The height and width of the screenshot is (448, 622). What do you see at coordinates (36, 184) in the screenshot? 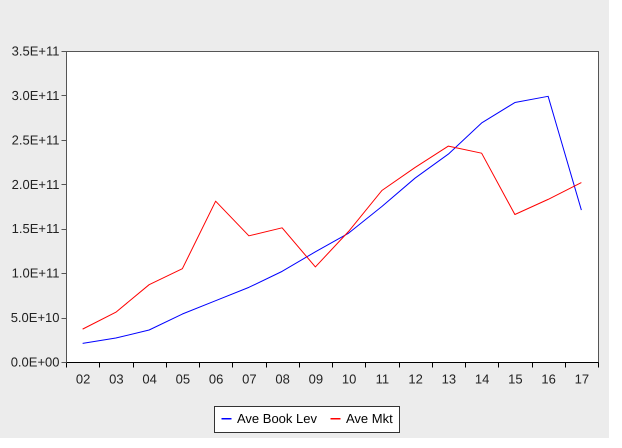
I see `y-tick-label: 2.0E+11` at bounding box center [36, 184].